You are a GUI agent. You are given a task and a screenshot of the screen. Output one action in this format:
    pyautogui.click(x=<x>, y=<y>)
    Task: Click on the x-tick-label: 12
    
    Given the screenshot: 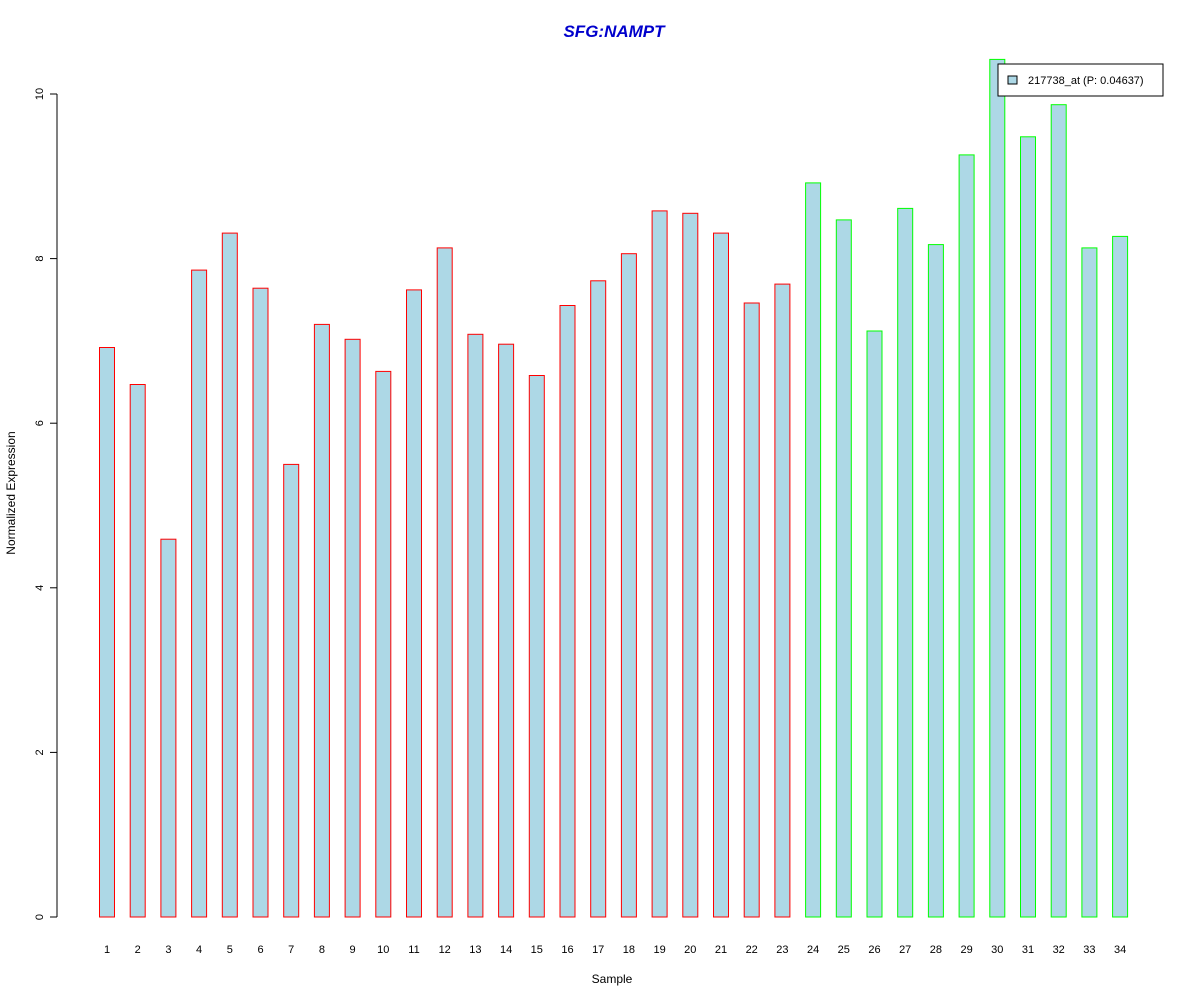 What is the action you would take?
    pyautogui.click(x=445, y=950)
    